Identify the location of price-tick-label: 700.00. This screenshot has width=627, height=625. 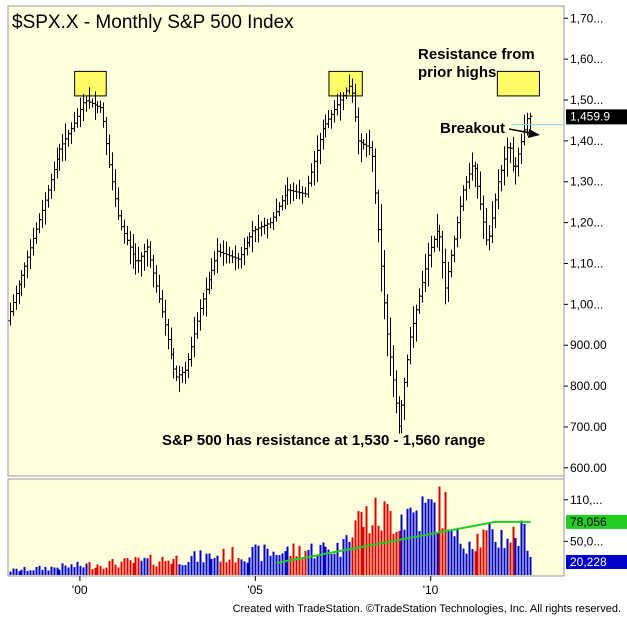
(588, 427).